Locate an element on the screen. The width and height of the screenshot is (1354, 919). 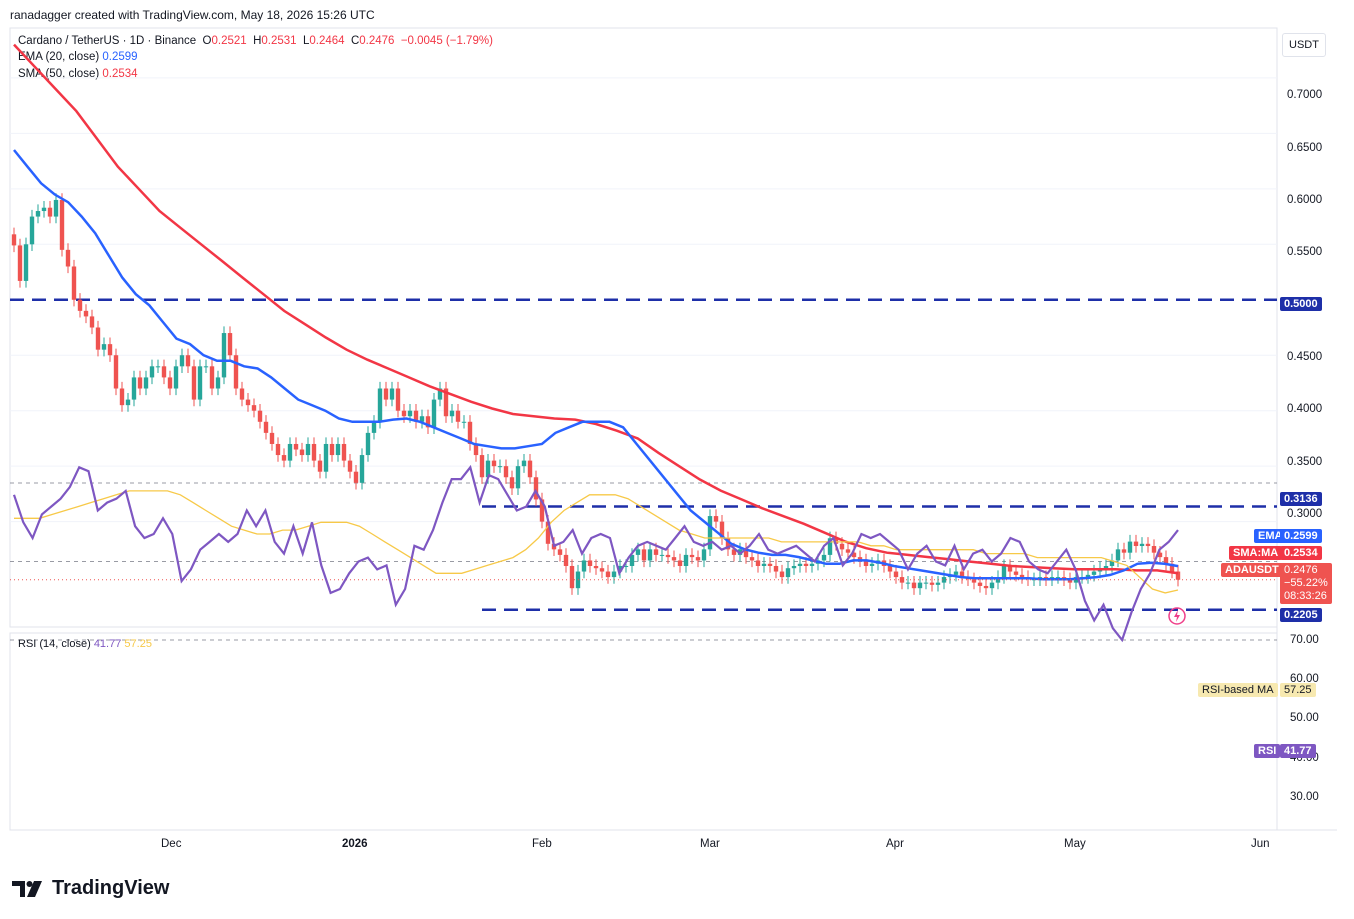
ema-axis-name: EMA is located at coordinates (1270, 536).